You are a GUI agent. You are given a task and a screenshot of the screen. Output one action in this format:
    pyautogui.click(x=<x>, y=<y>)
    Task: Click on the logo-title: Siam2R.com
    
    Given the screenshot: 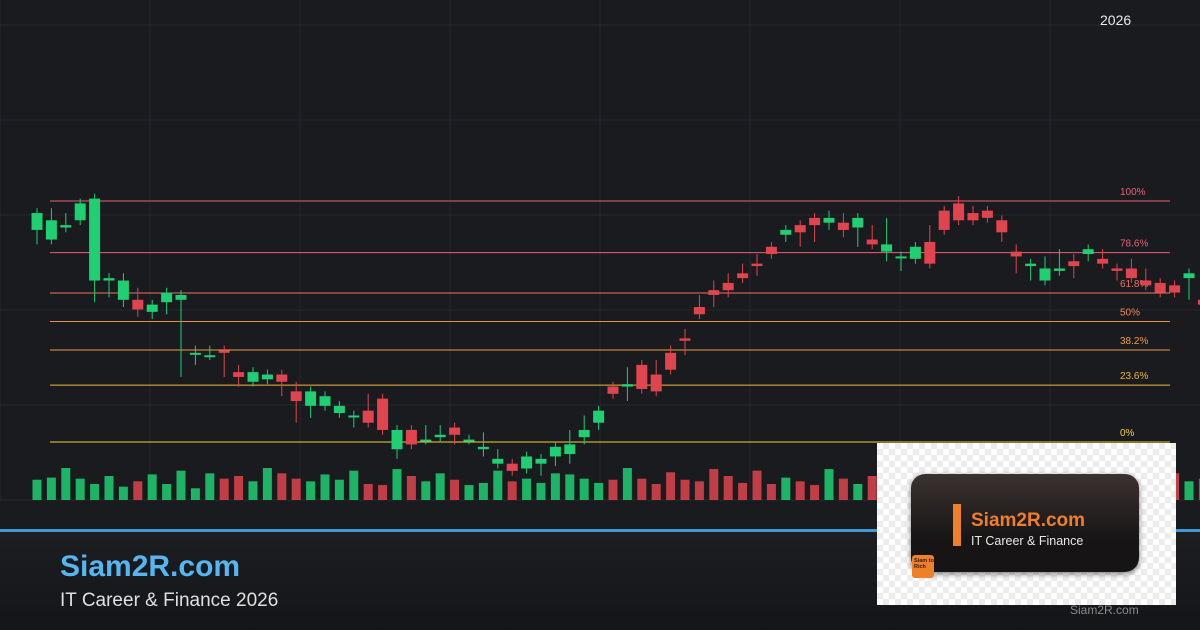 What is the action you would take?
    pyautogui.click(x=1028, y=520)
    